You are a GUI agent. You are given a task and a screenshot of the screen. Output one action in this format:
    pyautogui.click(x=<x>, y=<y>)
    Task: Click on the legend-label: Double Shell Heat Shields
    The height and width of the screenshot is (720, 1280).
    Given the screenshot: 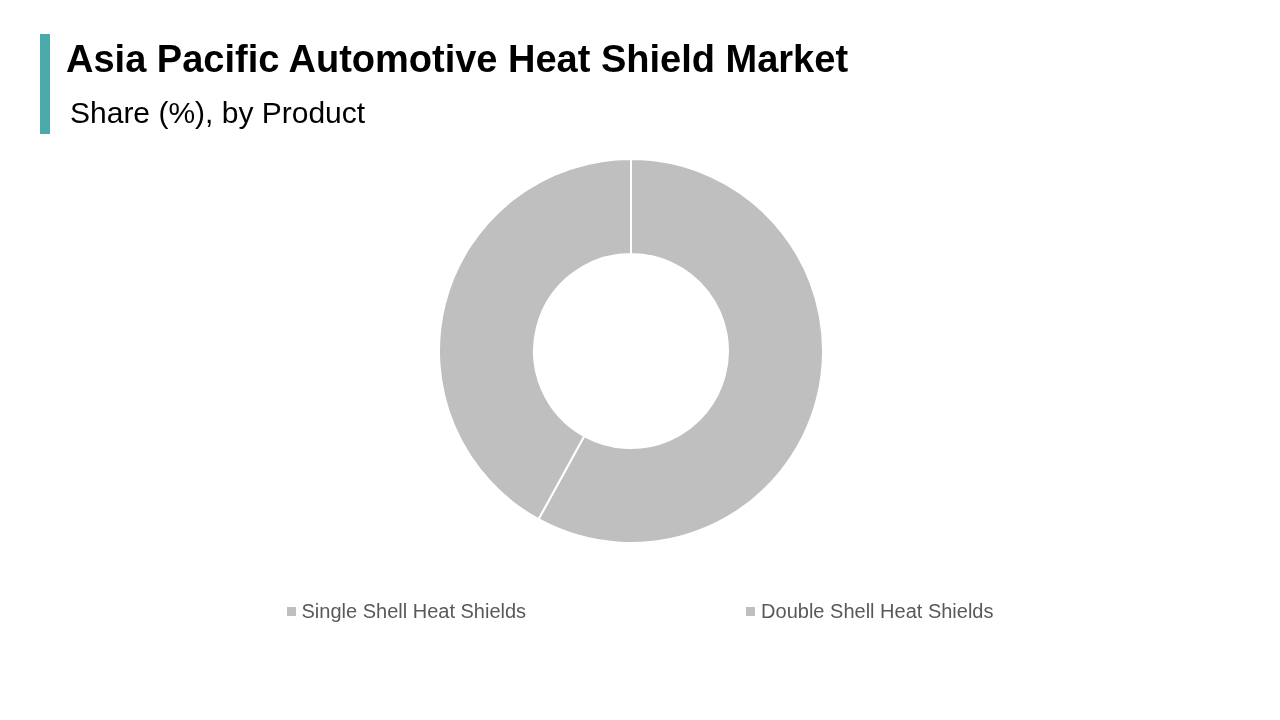 What is the action you would take?
    pyautogui.click(x=877, y=611)
    